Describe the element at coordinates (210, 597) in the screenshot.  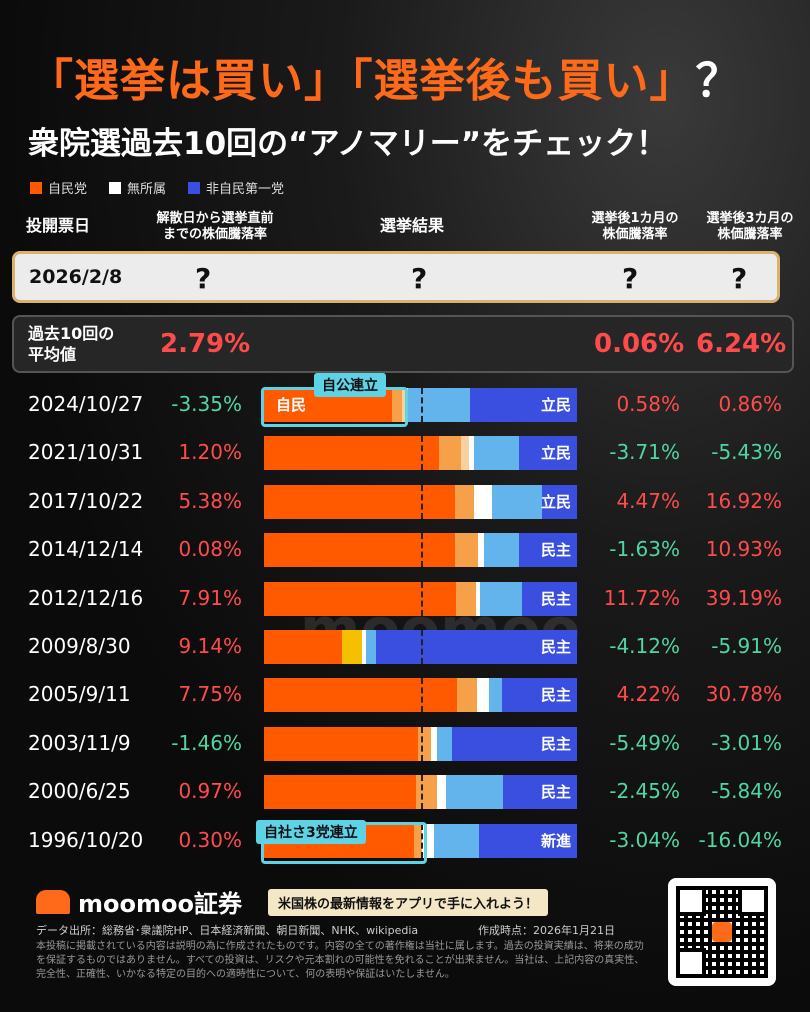
I see `row-pre-change: 7.91%` at that location.